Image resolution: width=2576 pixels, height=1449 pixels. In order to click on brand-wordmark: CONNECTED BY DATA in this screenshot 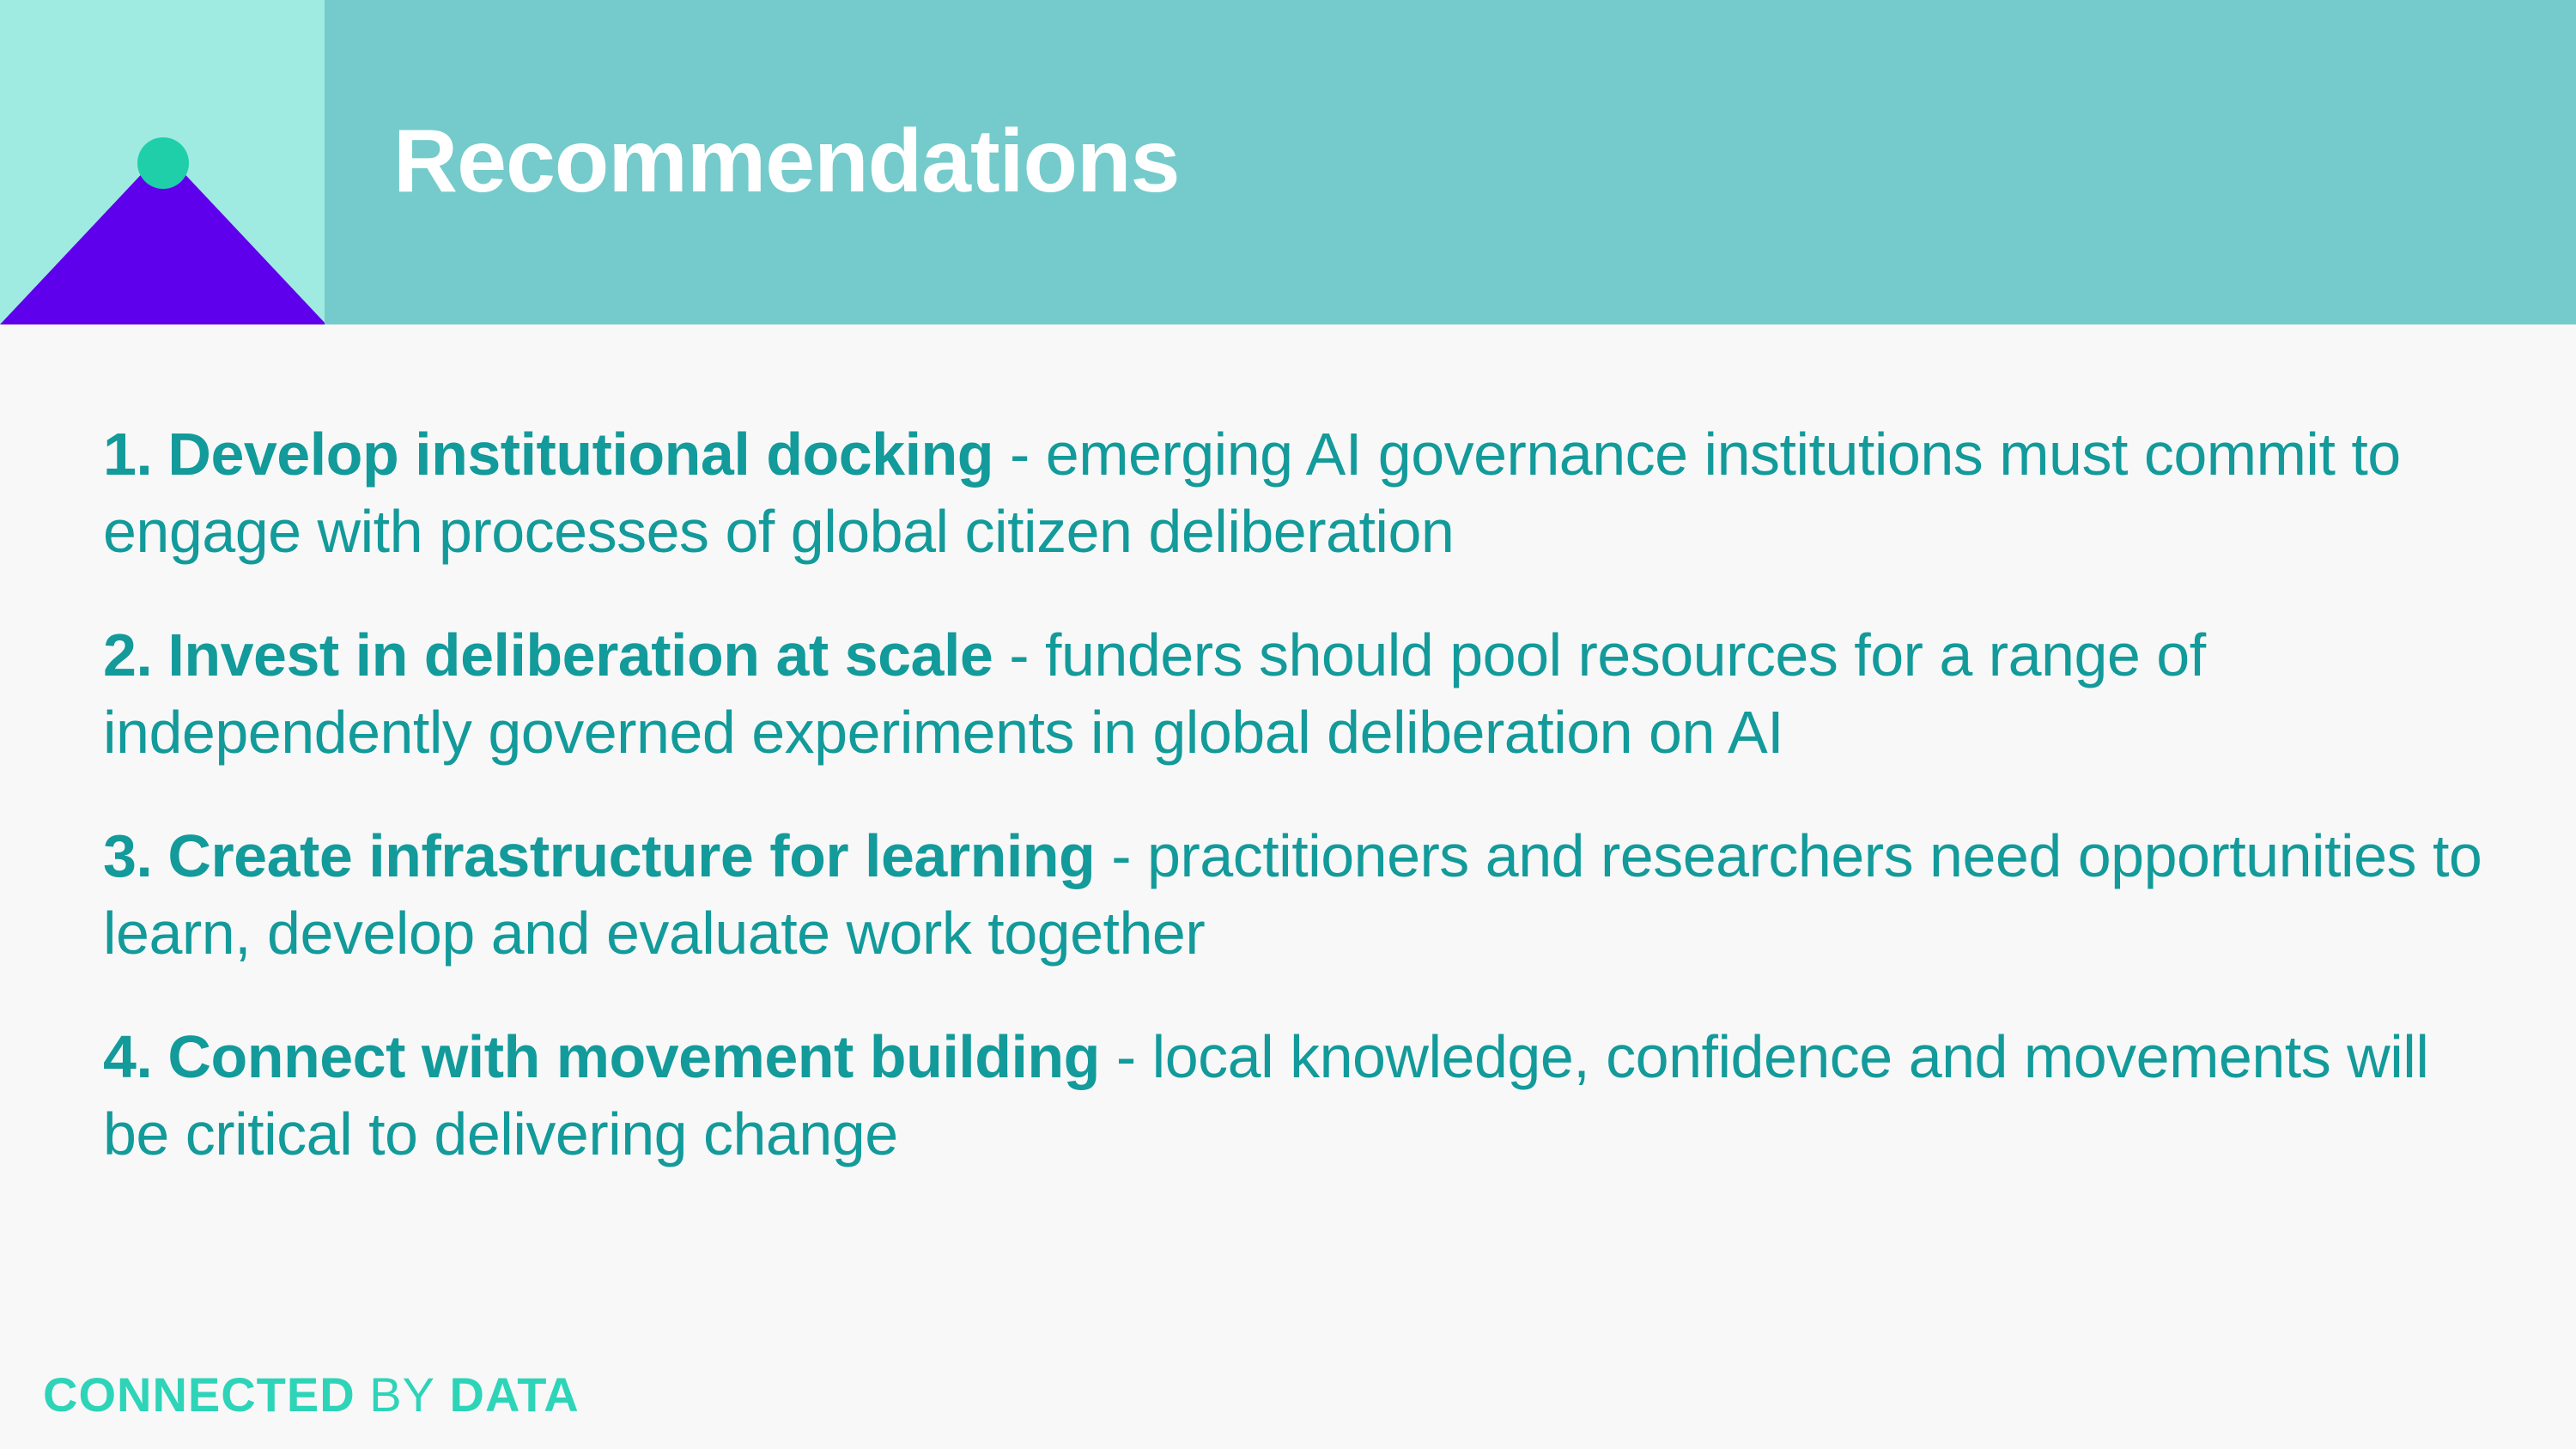, I will do `click(312, 1395)`.